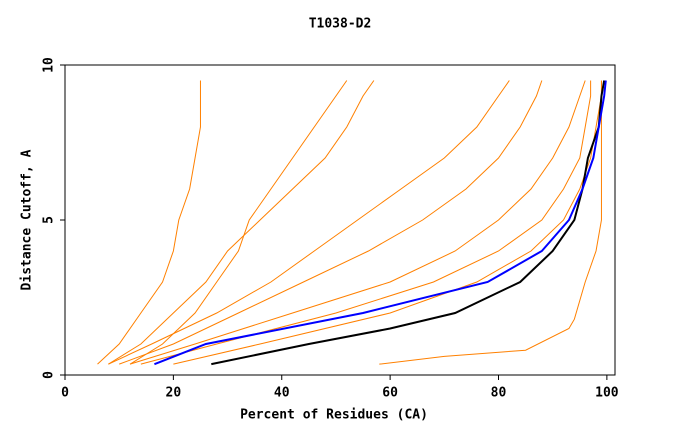 The width and height of the screenshot is (680, 440). I want to click on y-axis-label: Distance Cutoff, A, so click(27, 219).